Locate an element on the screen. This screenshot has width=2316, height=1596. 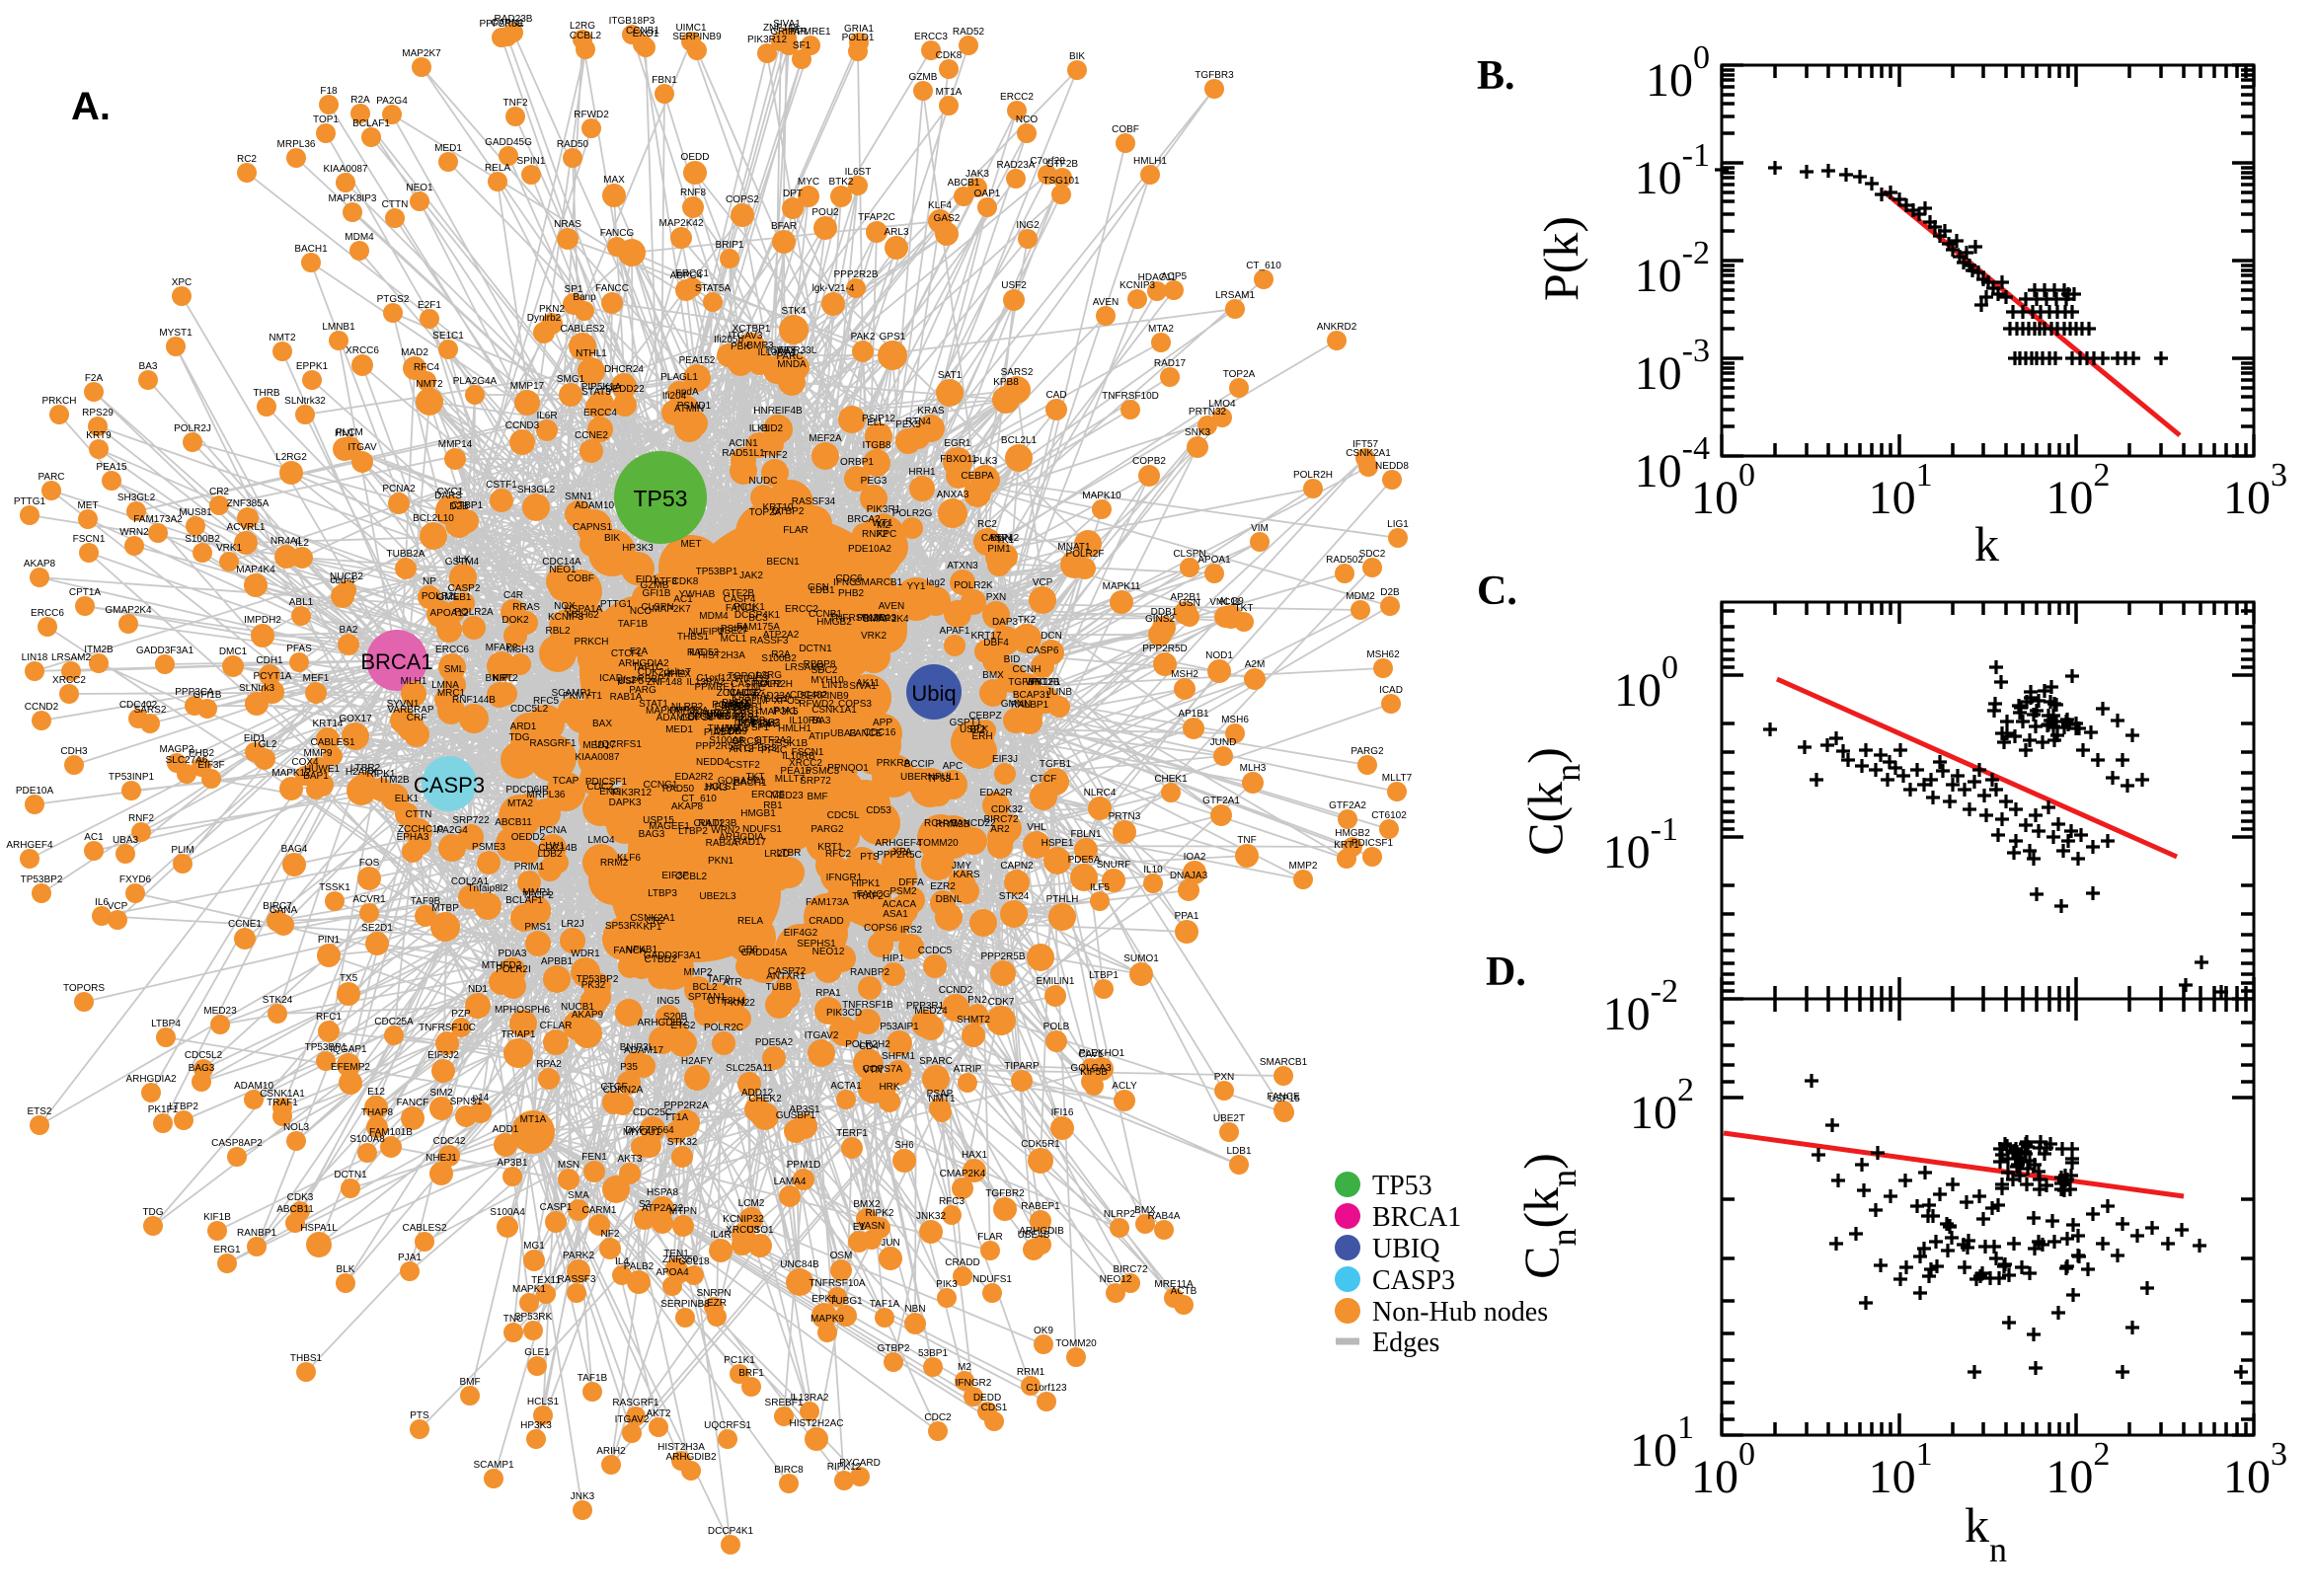
svg-text: M2 is located at coordinates (884, 525).